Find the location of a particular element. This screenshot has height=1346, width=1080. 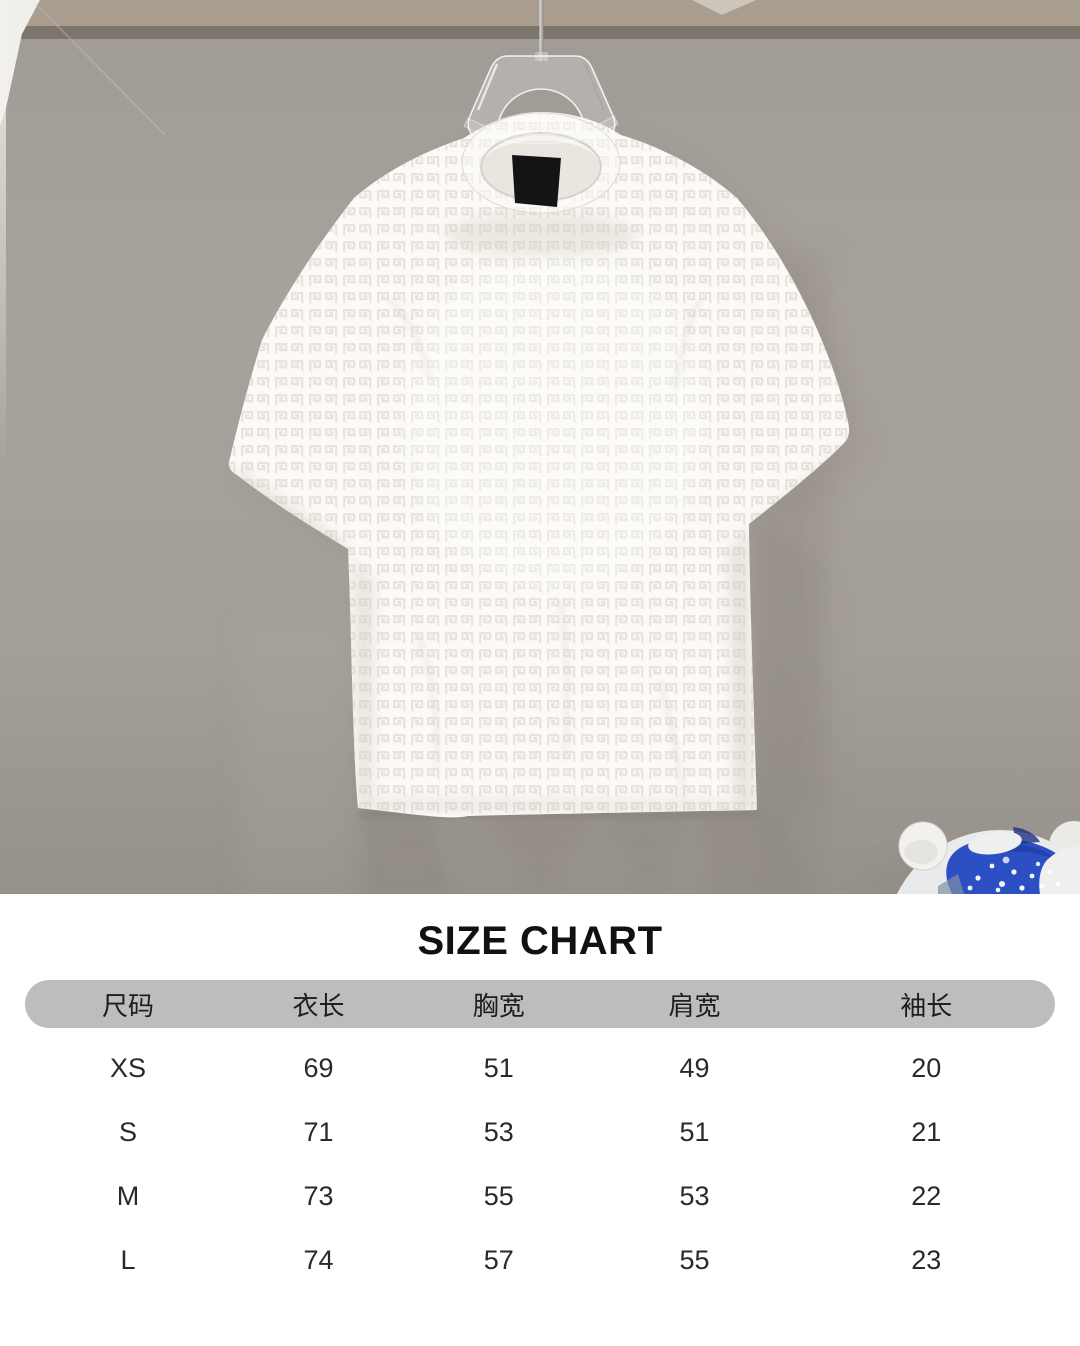

header-cell-chest: 胸宽 is located at coordinates (498, 1005).